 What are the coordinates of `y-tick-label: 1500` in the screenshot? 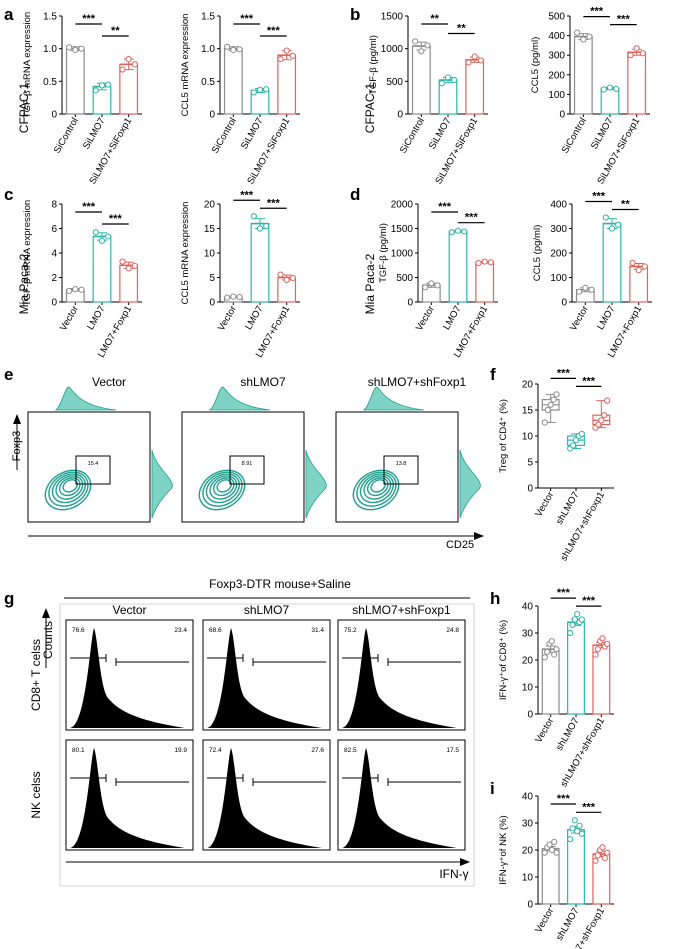 It's located at (392, 17).